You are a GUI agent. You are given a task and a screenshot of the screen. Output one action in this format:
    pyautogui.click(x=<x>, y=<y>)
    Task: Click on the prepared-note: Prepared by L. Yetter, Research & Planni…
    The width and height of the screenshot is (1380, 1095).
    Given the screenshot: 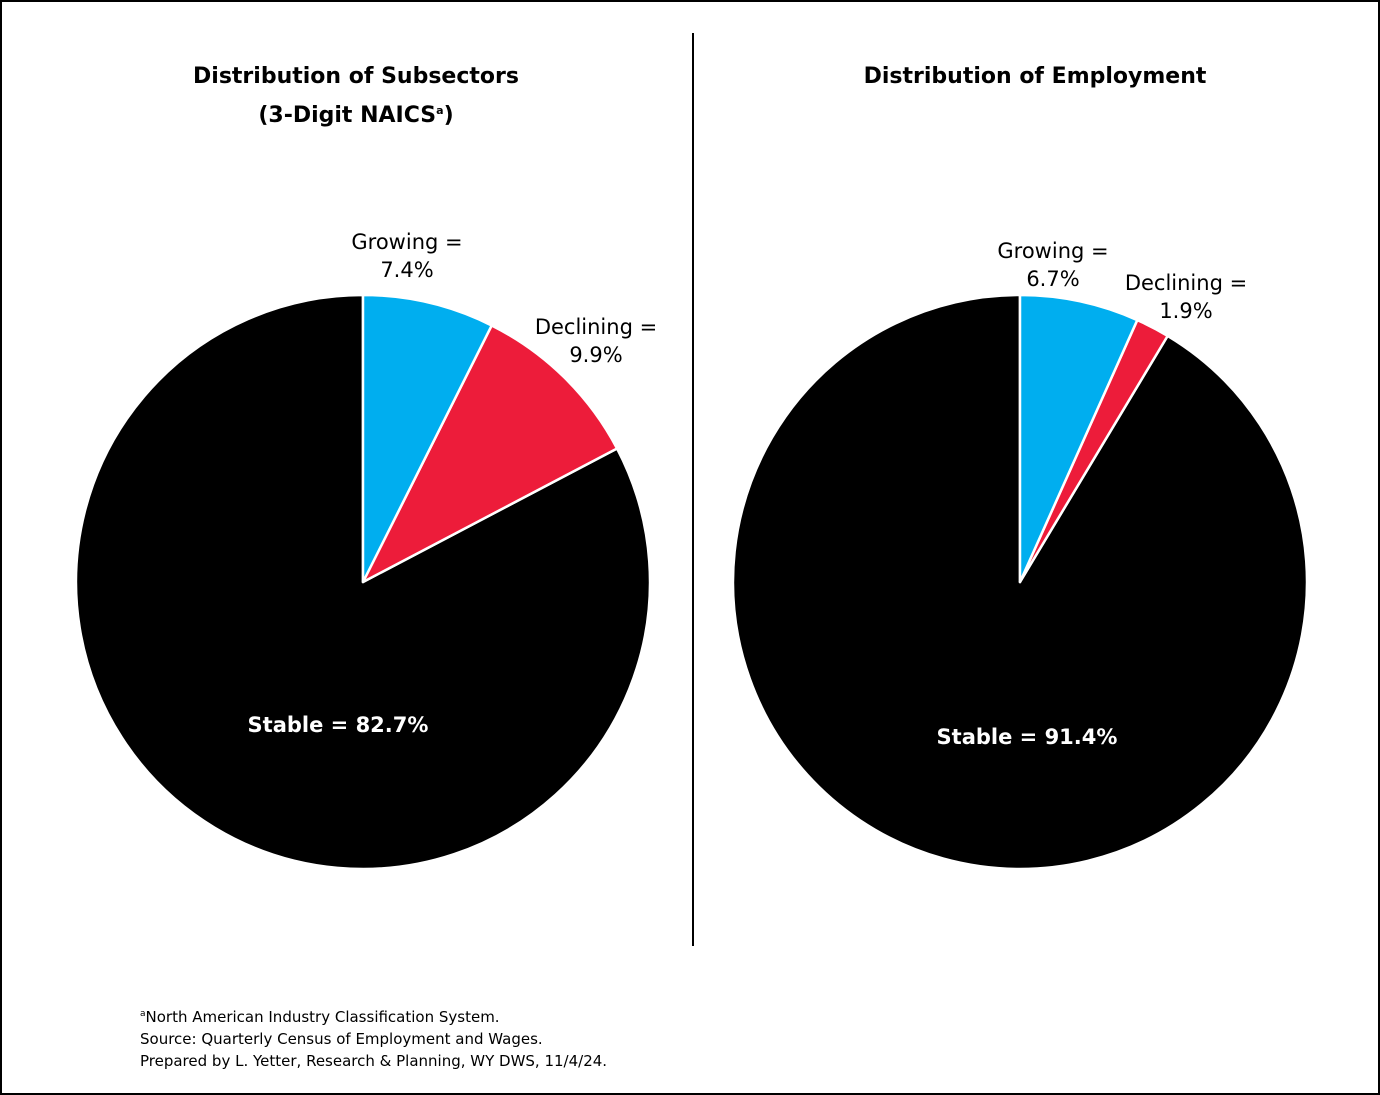 What is the action you would take?
    pyautogui.click(x=374, y=1061)
    